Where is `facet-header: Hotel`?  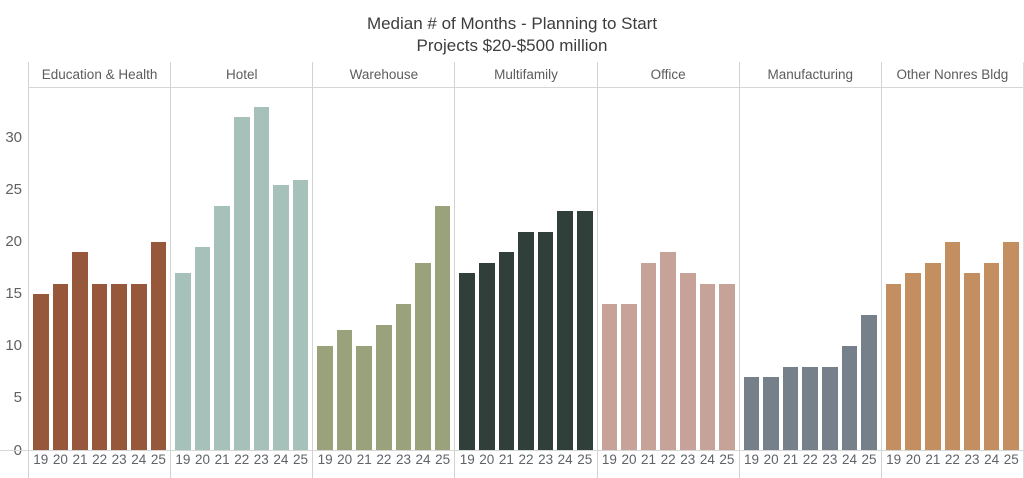
facet-header: Hotel is located at coordinates (242, 75).